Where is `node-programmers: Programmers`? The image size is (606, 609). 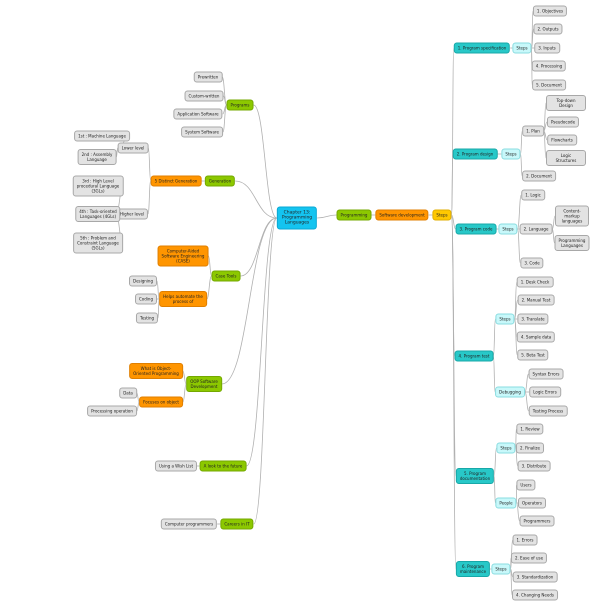
node-programmers: Programmers is located at coordinates (537, 521).